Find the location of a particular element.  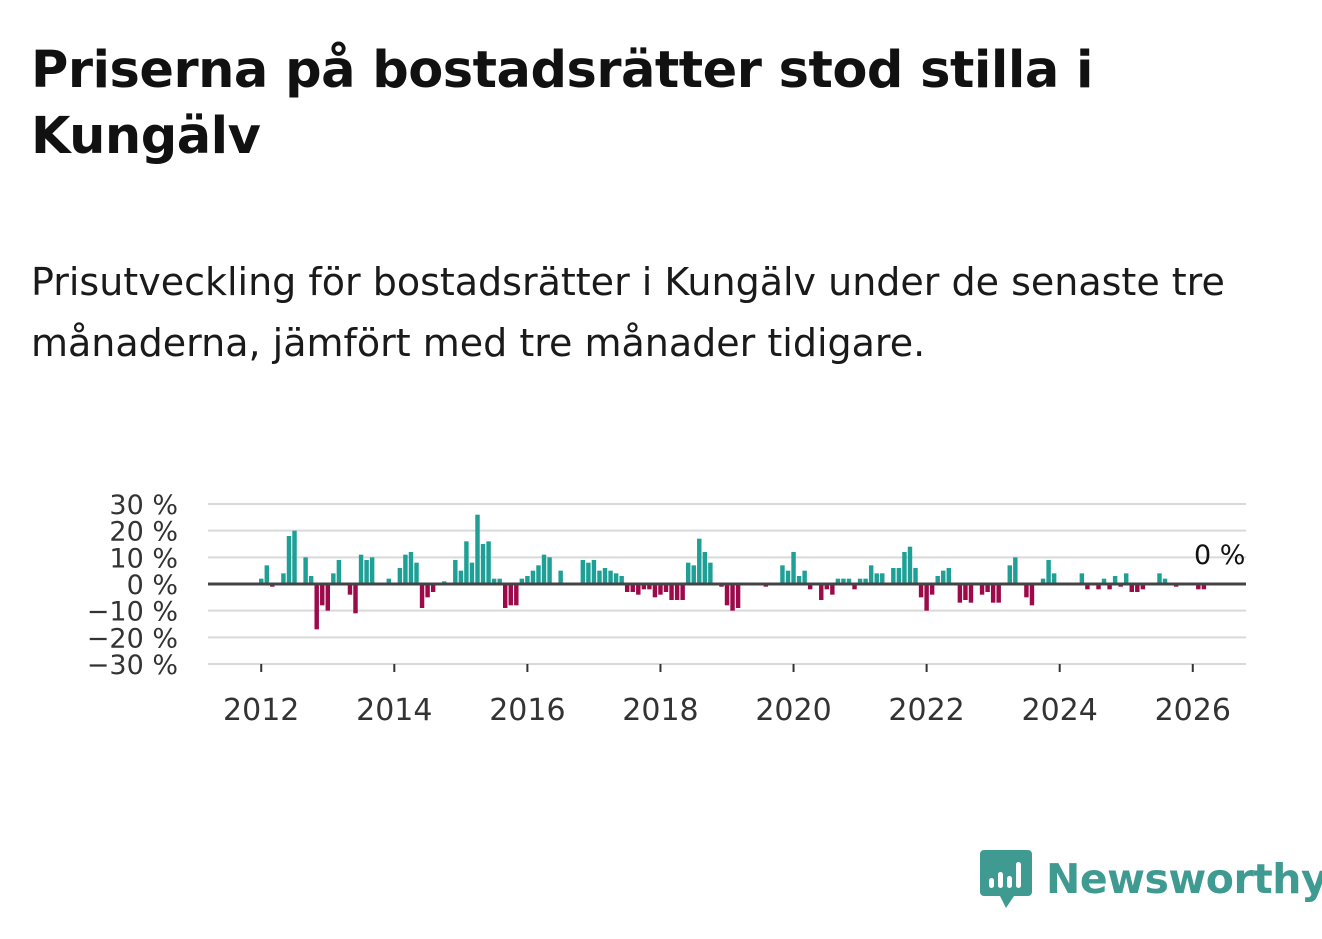

x-tick-label: 2022 is located at coordinates (926, 710).